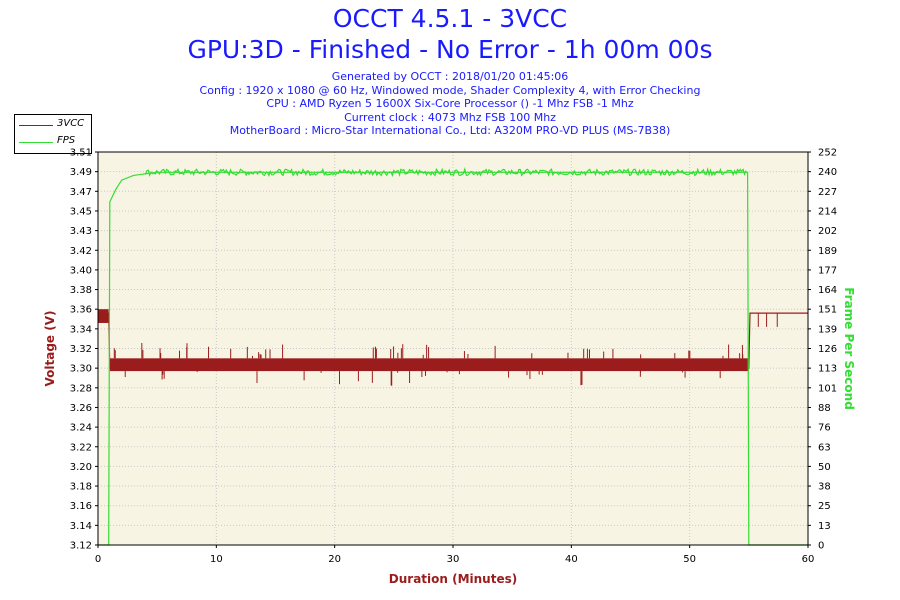 This screenshot has width=900, height=600. I want to click on y-left-tick-label: 3.45, so click(81, 211).